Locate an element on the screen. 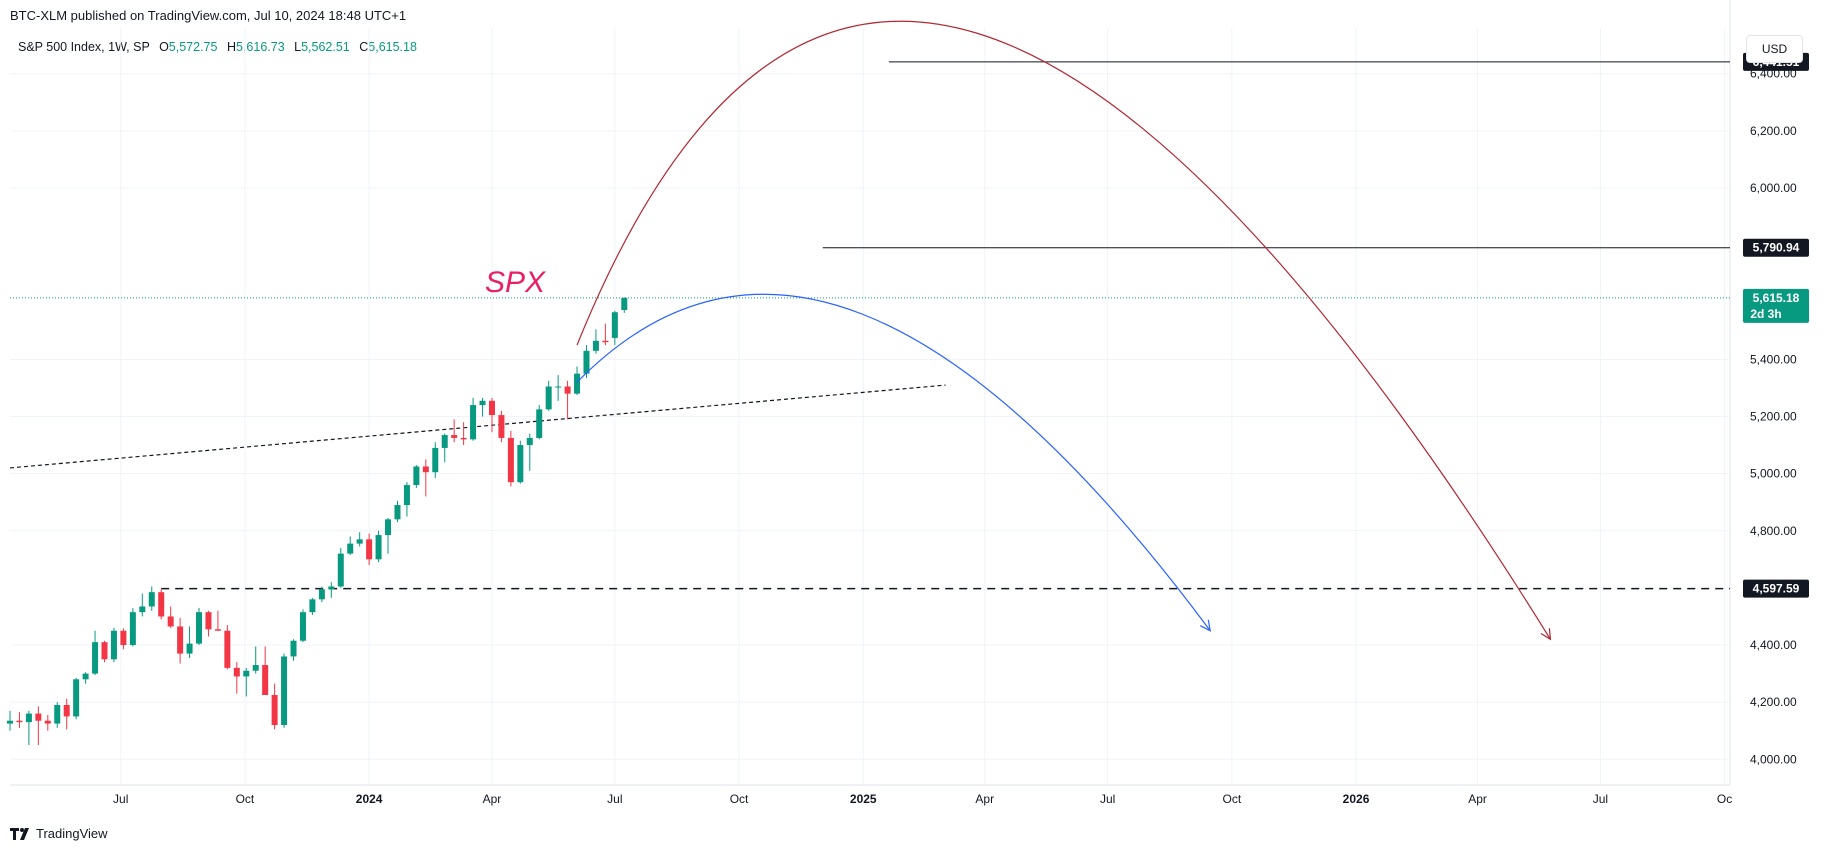 Image resolution: width=1824 pixels, height=853 pixels. symbol-name: S&P 500 Index, 1W, SP is located at coordinates (84, 47).